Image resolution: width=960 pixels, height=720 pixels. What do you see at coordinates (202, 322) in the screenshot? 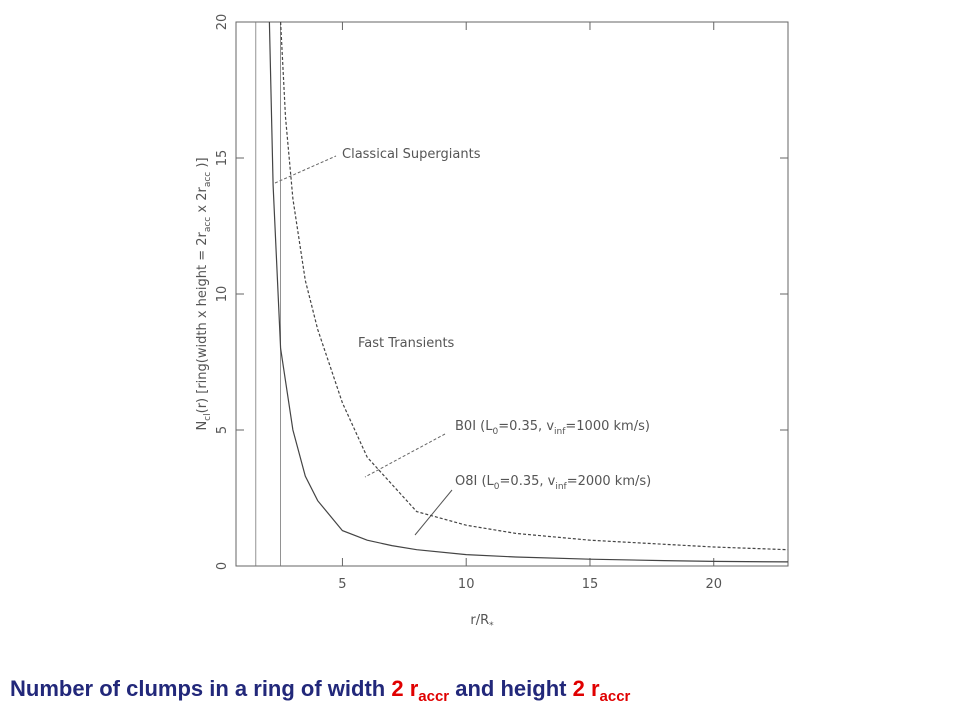
I see `text-part: (r) [ring(width x height = 2r` at bounding box center [202, 322].